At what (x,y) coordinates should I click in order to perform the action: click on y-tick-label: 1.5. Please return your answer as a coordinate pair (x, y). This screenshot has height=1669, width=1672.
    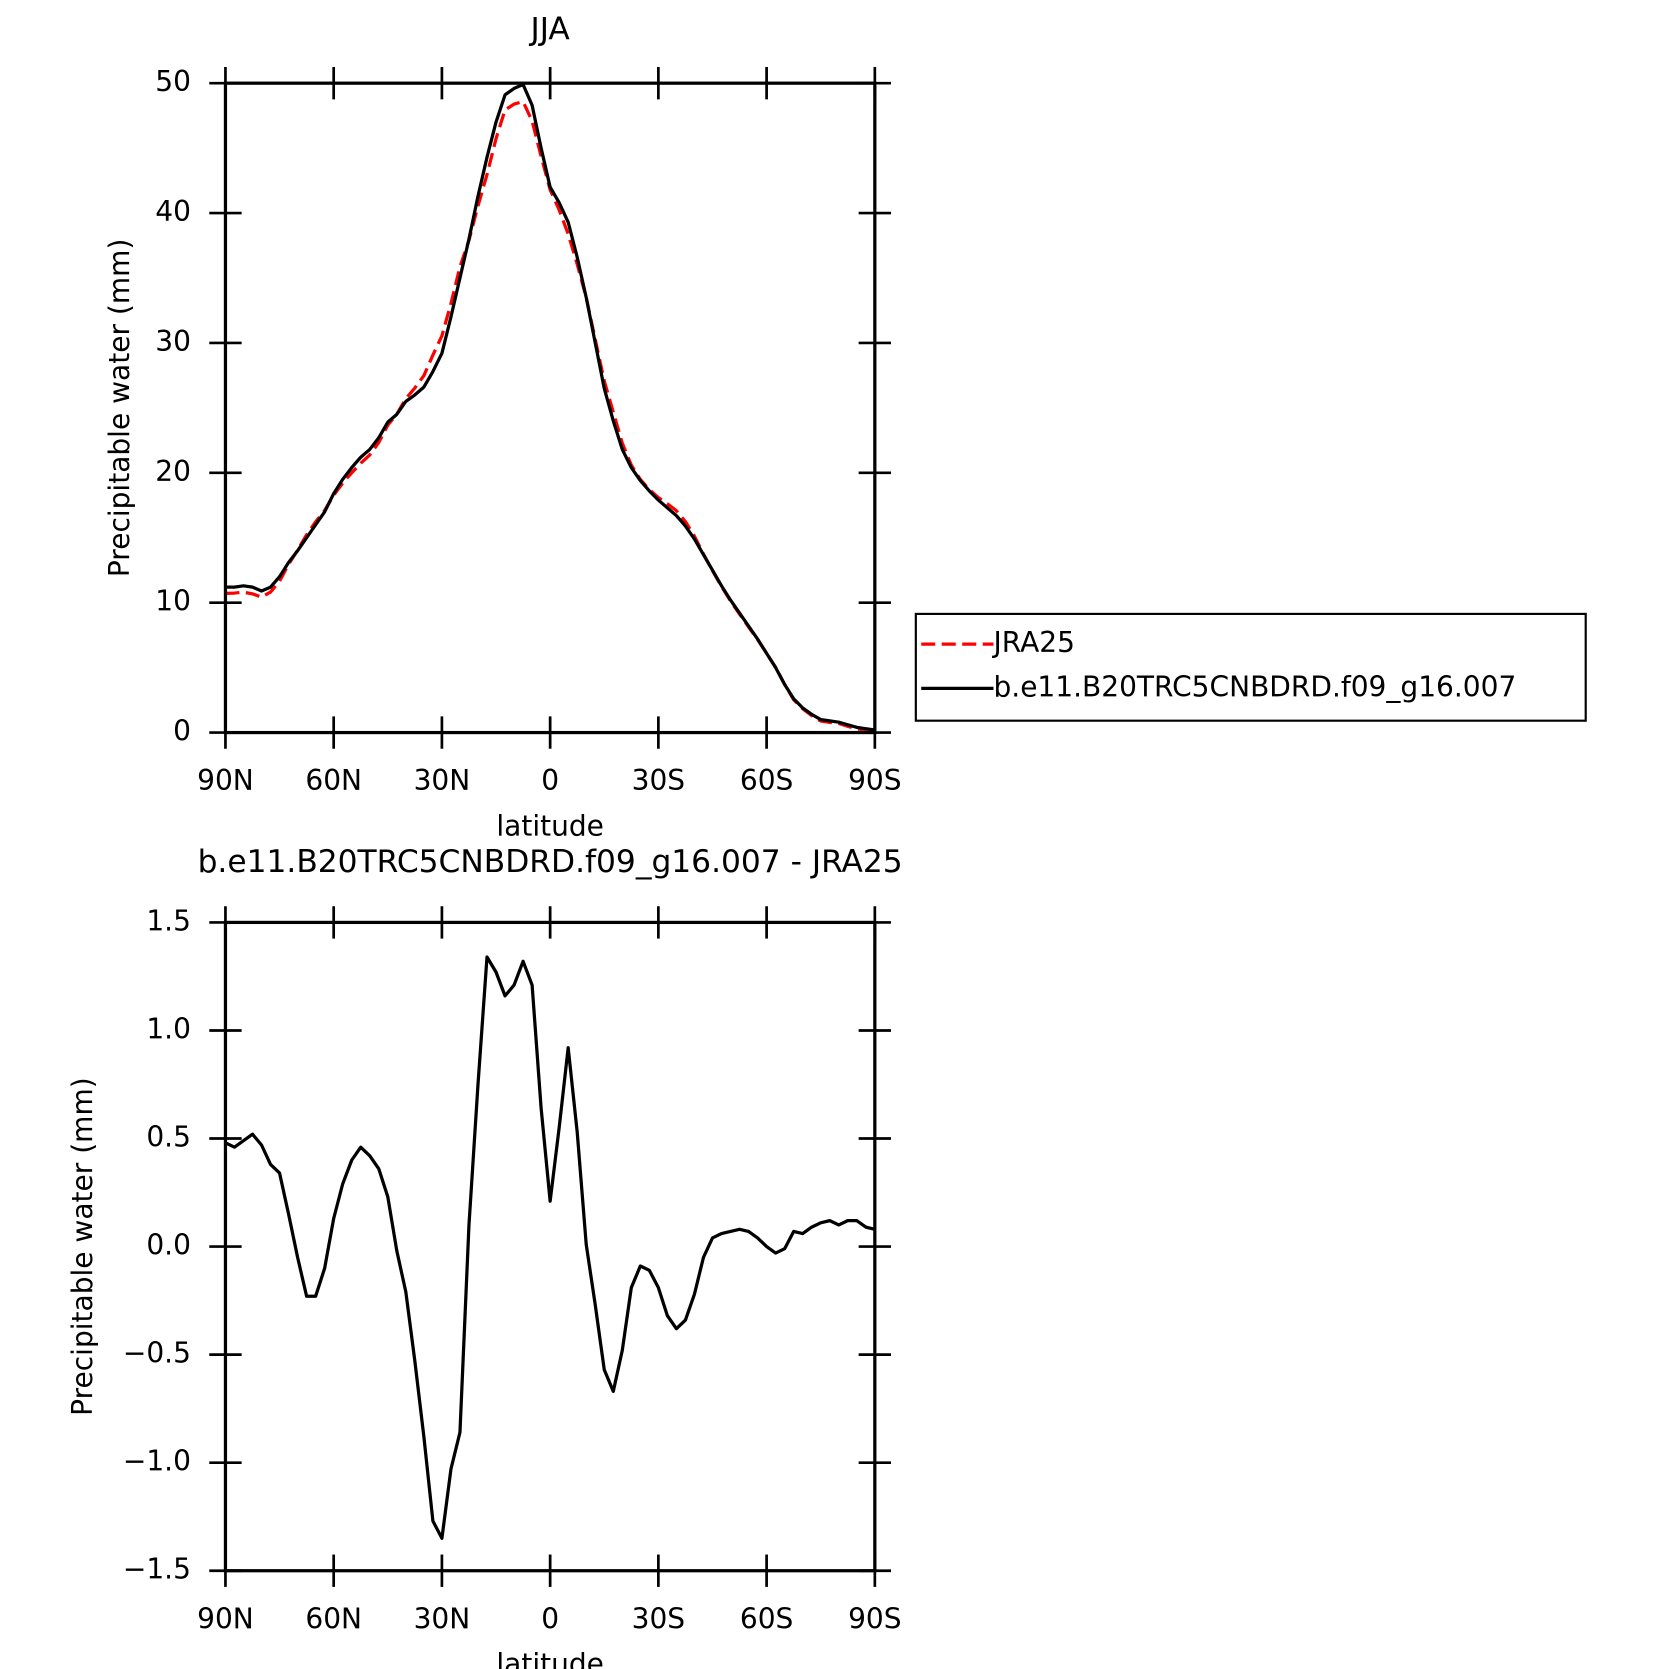
    Looking at the image, I should click on (168, 920).